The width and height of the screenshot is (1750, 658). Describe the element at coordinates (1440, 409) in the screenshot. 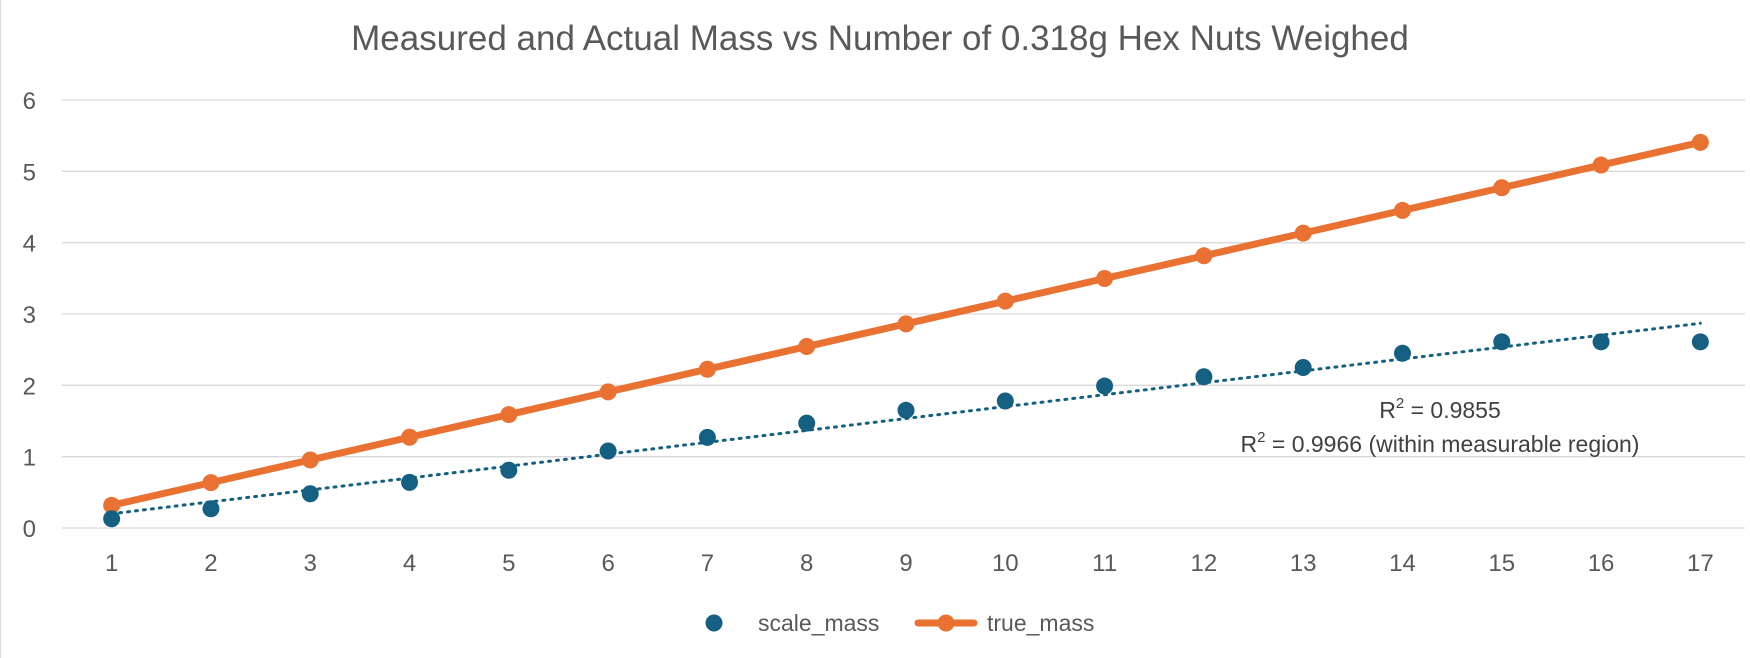

I see `r-squared-label-1: R2 = 0.9855` at that location.